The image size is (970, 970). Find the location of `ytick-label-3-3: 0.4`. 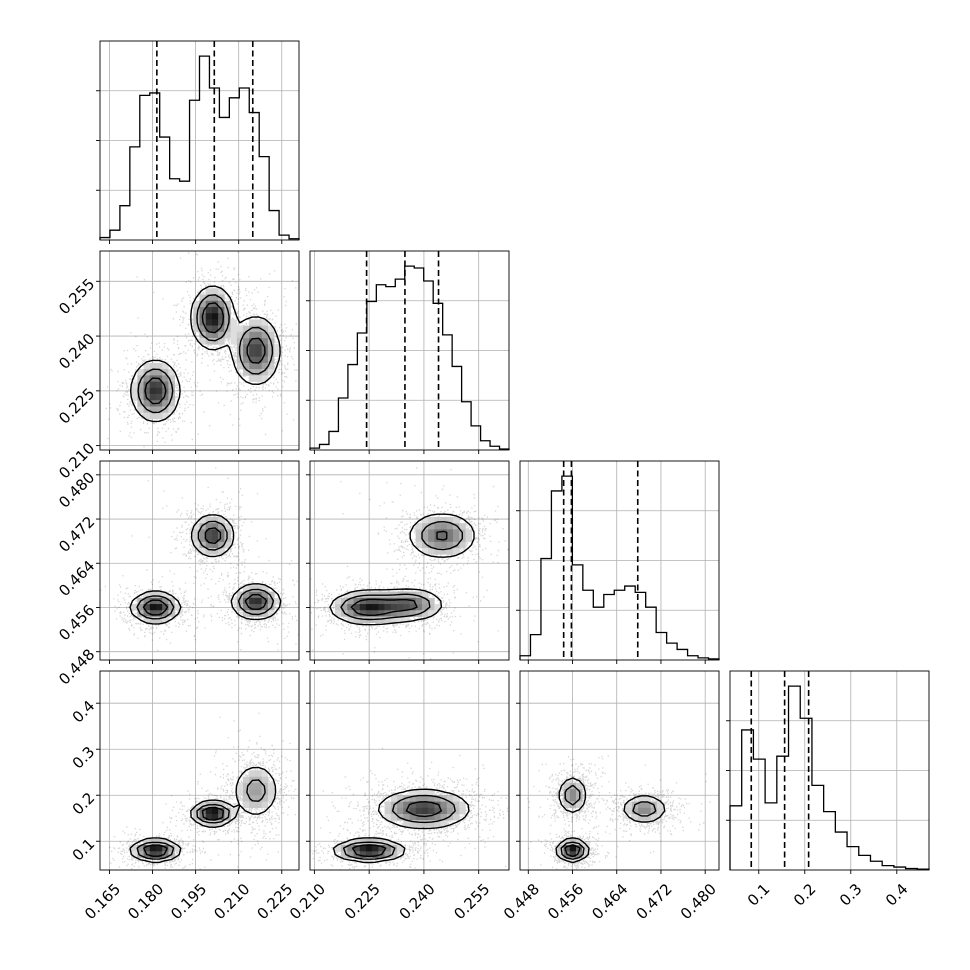

ytick-label-3-3: 0.4 is located at coordinates (84, 712).